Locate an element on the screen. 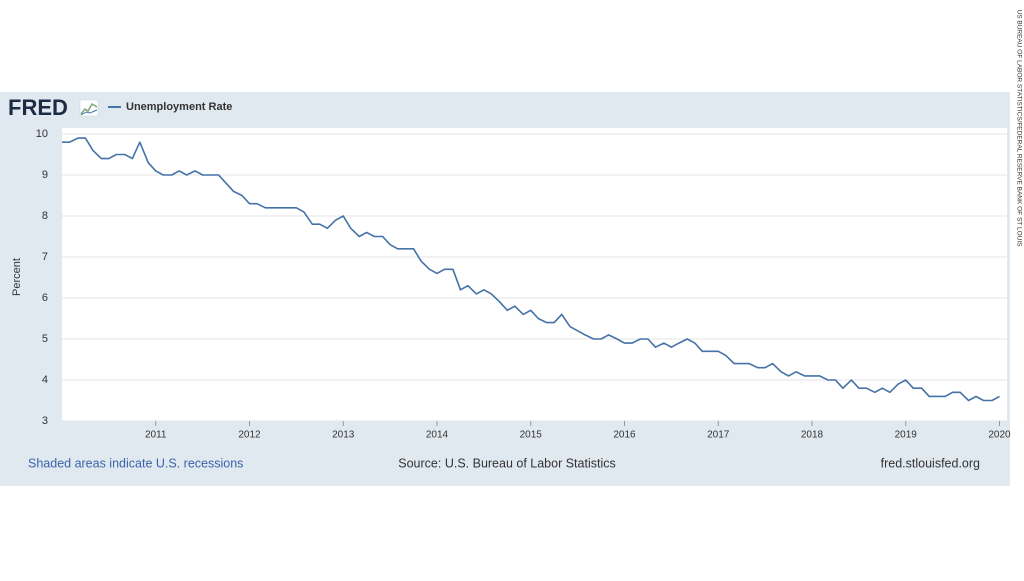 The height and width of the screenshot is (581, 1024). y-axis-label: Percent is located at coordinates (17, 277).